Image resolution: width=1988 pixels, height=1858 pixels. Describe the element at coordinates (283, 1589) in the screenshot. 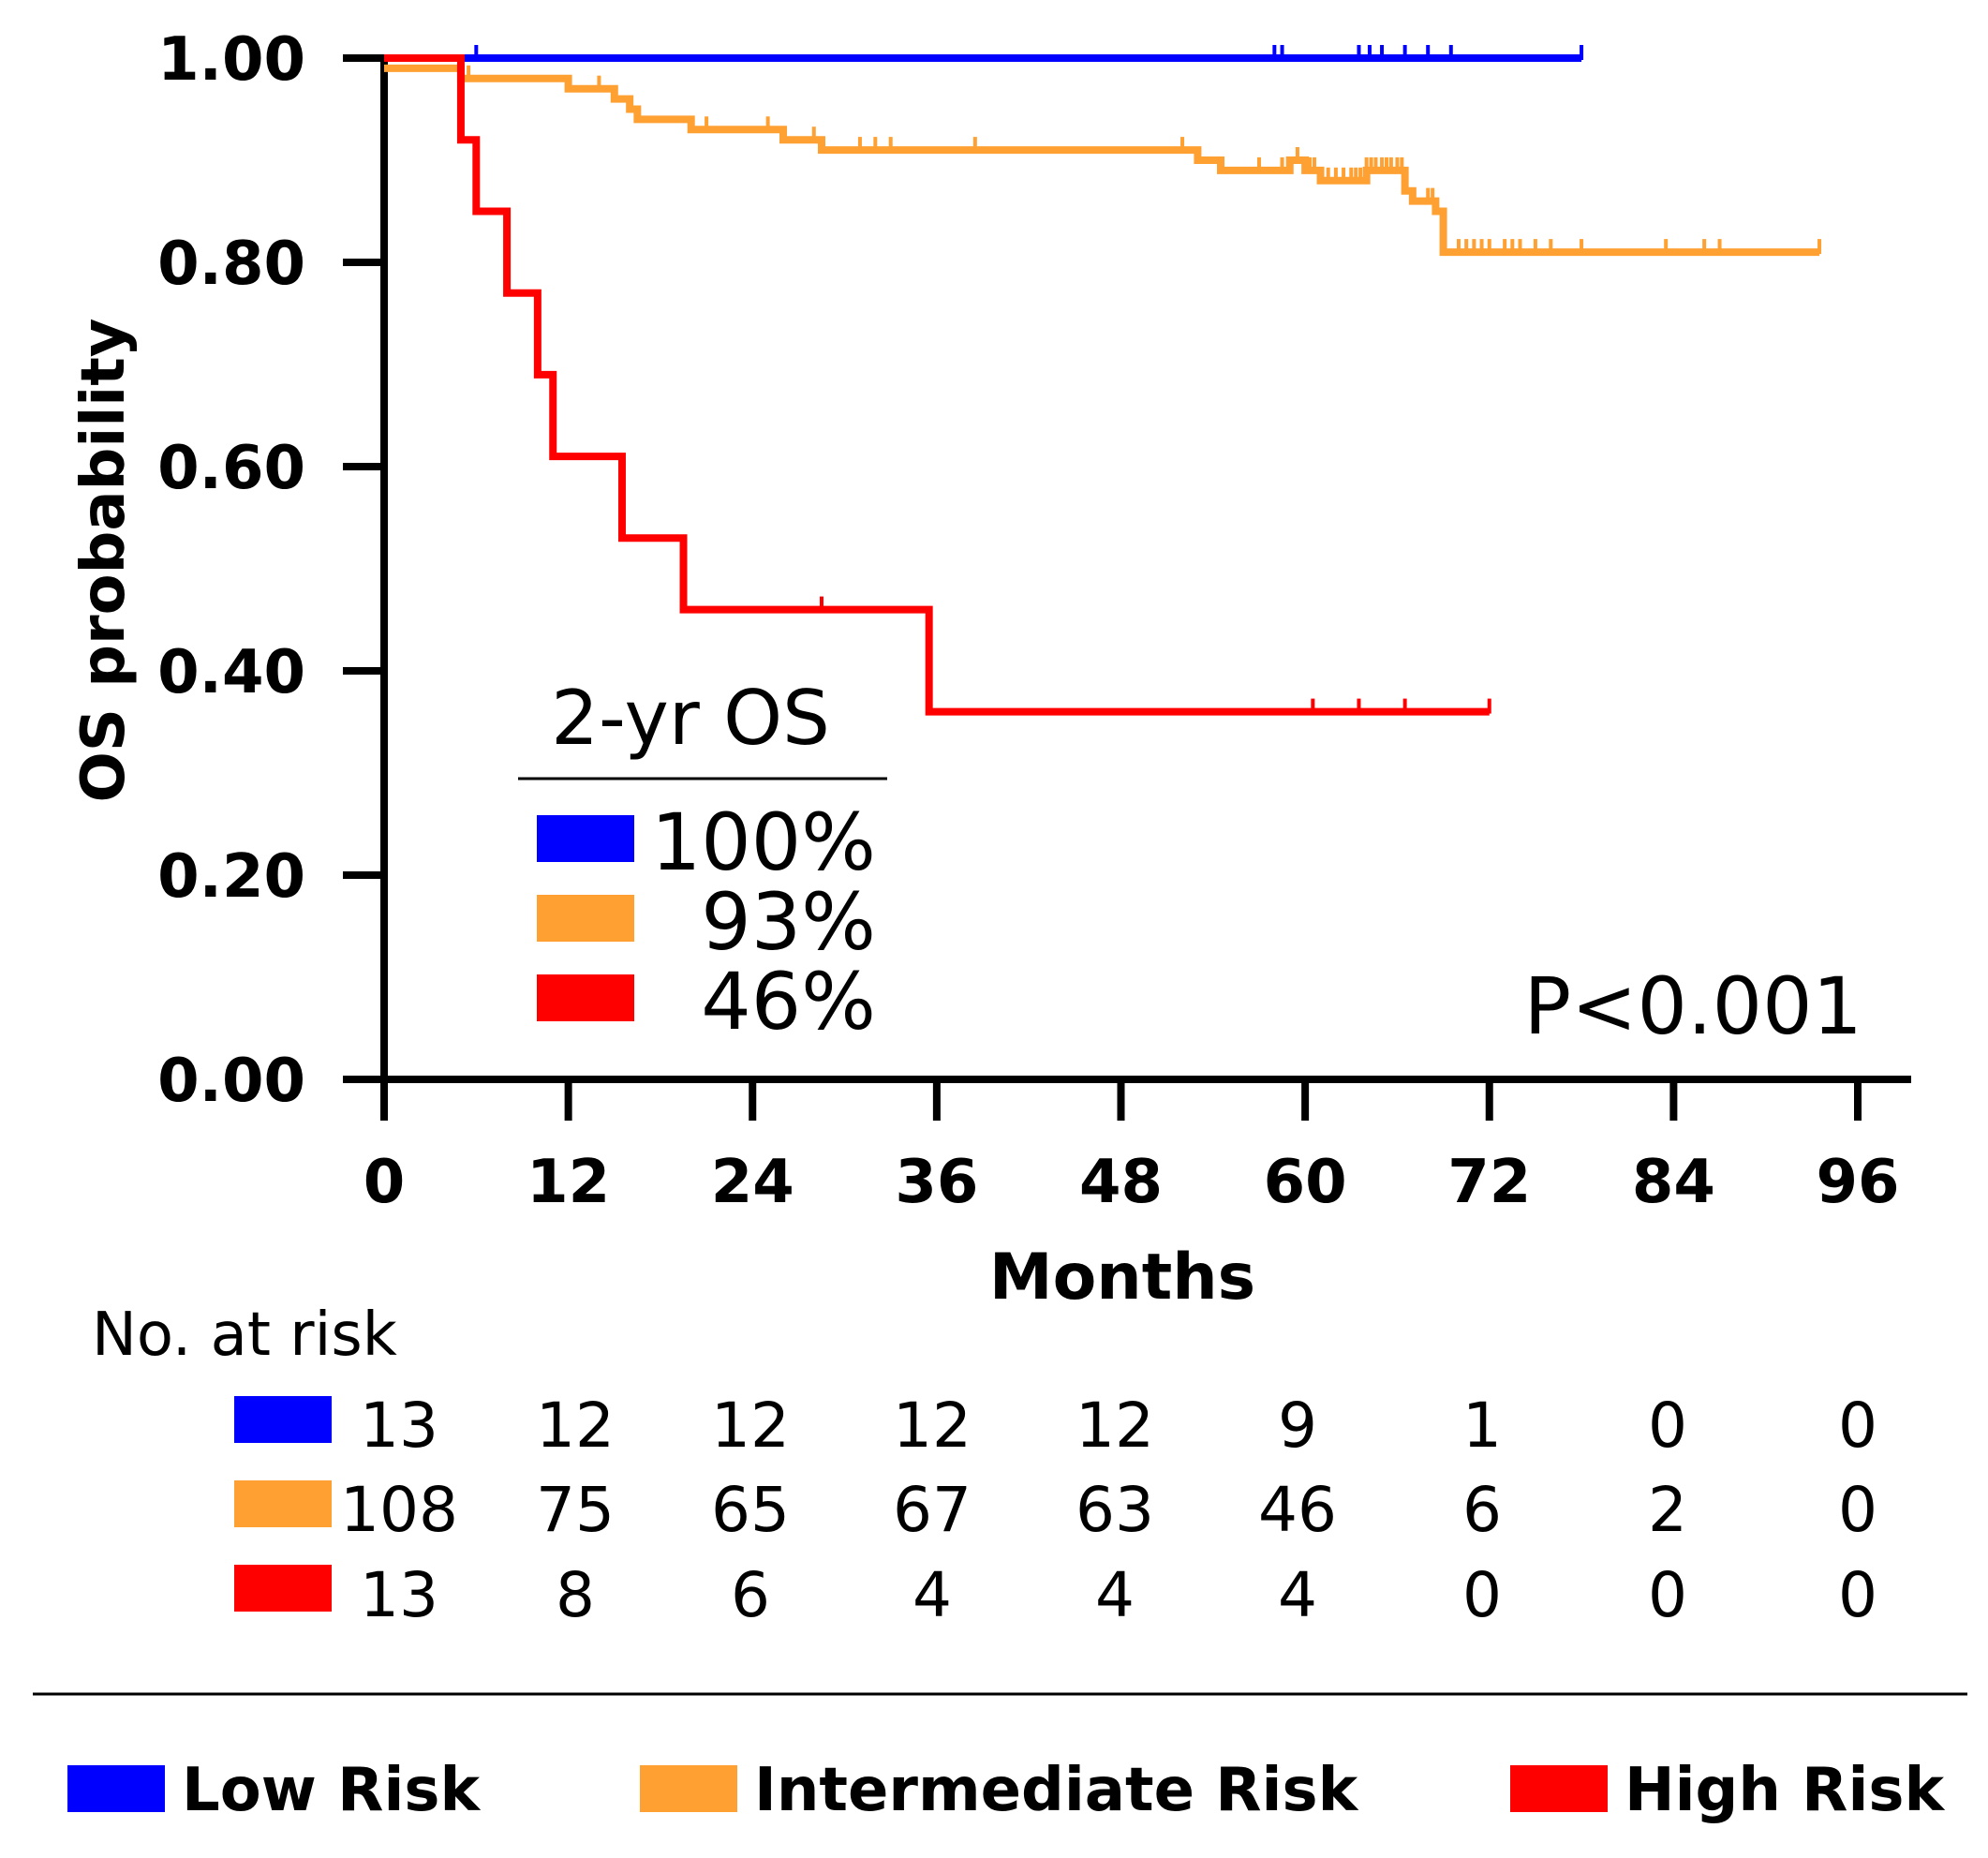

I see `risk-table-swatch-high` at that location.